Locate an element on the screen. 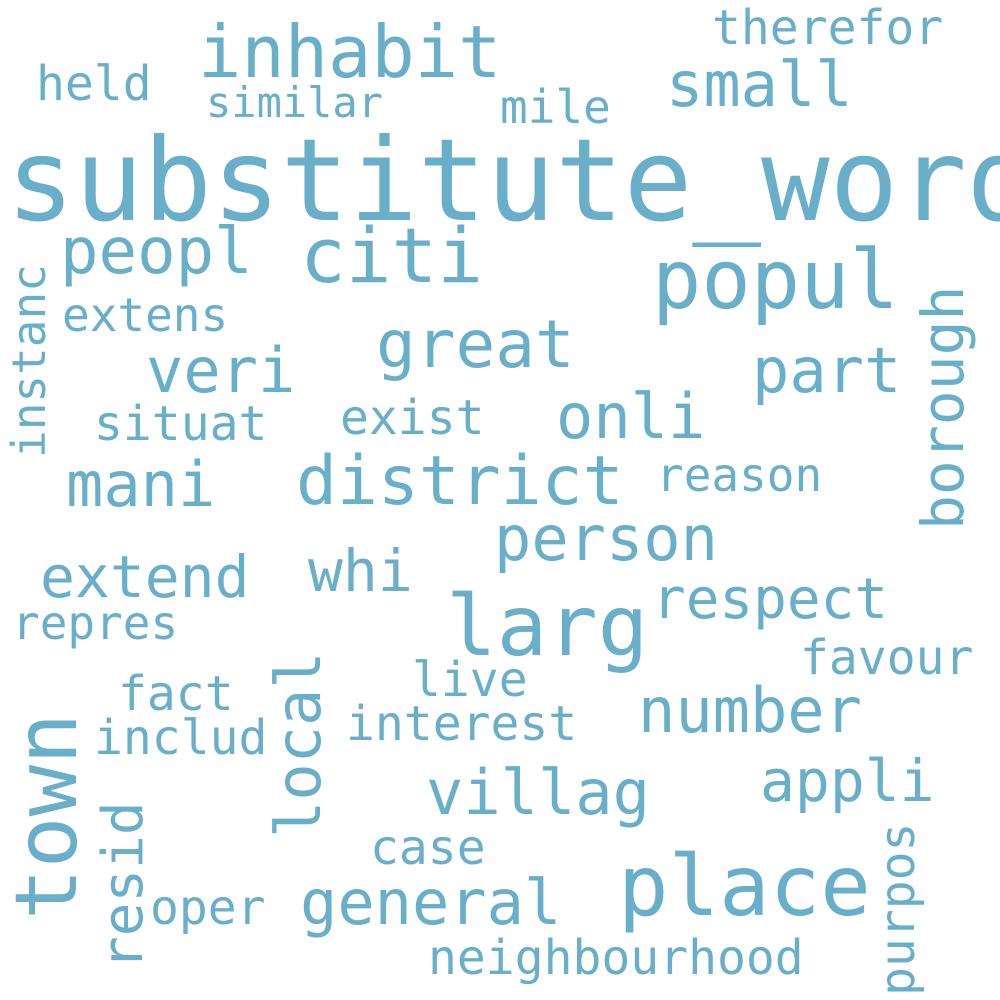 The image size is (1000, 1000). word-includ: includ is located at coordinates (181, 738).